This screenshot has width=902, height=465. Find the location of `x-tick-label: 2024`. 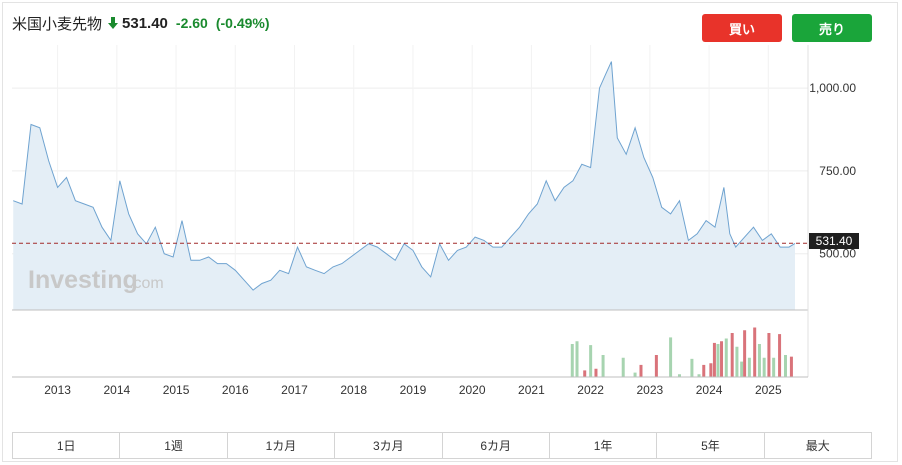

x-tick-label: 2024 is located at coordinates (709, 390).